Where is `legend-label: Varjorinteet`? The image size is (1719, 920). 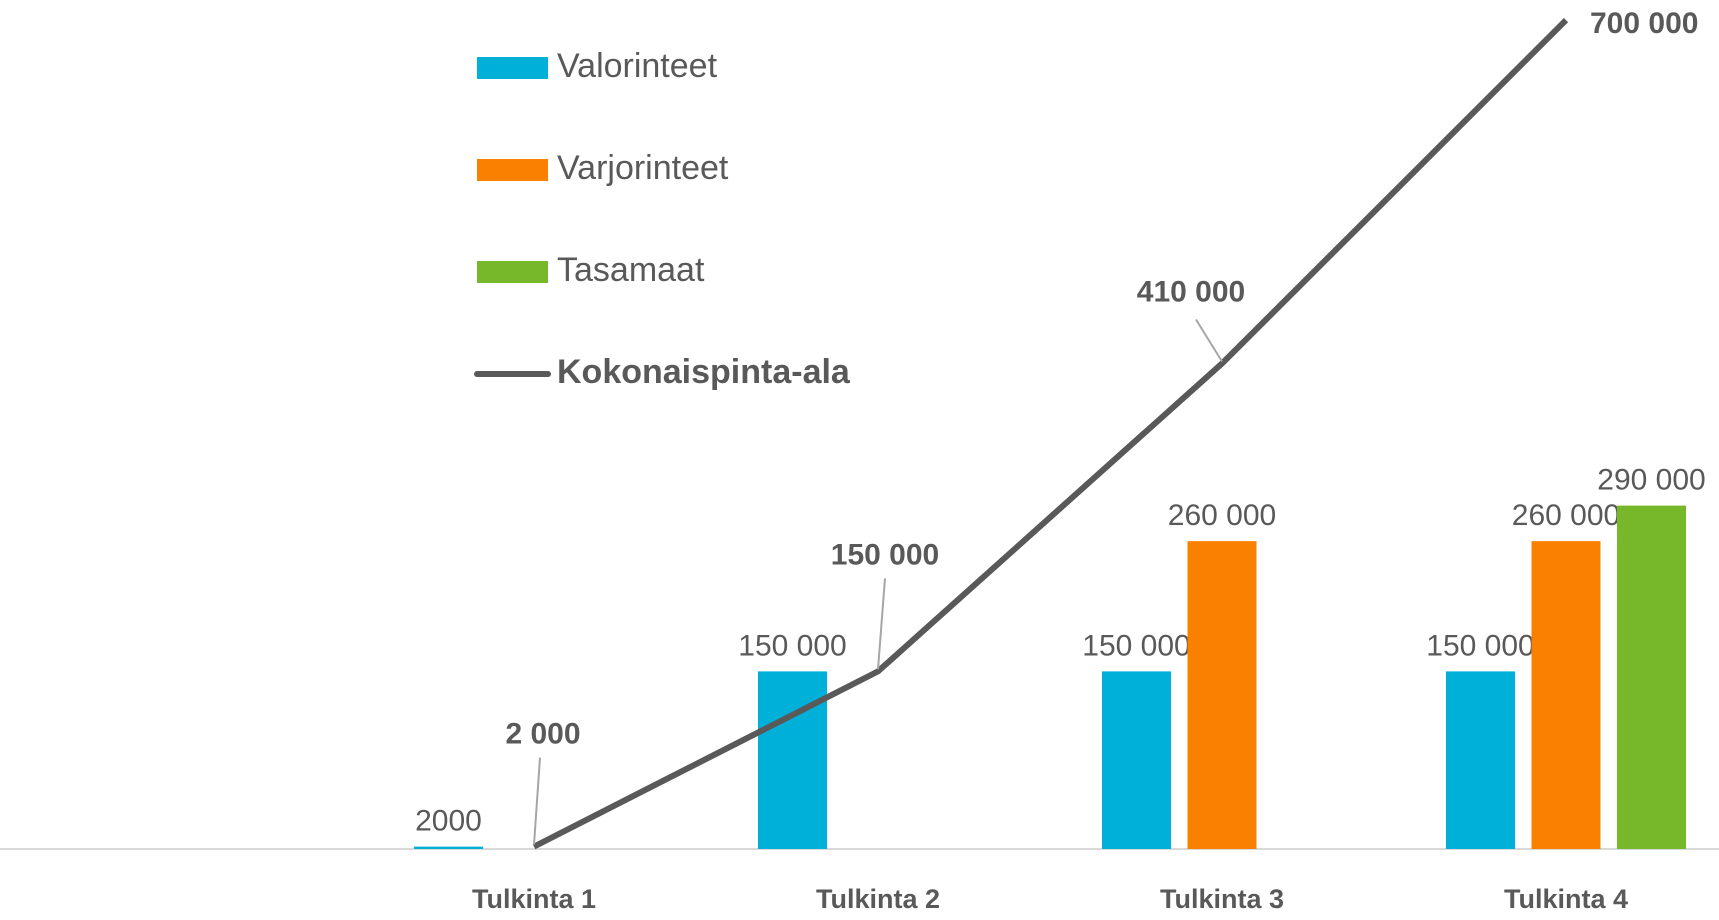 legend-label: Varjorinteet is located at coordinates (643, 168).